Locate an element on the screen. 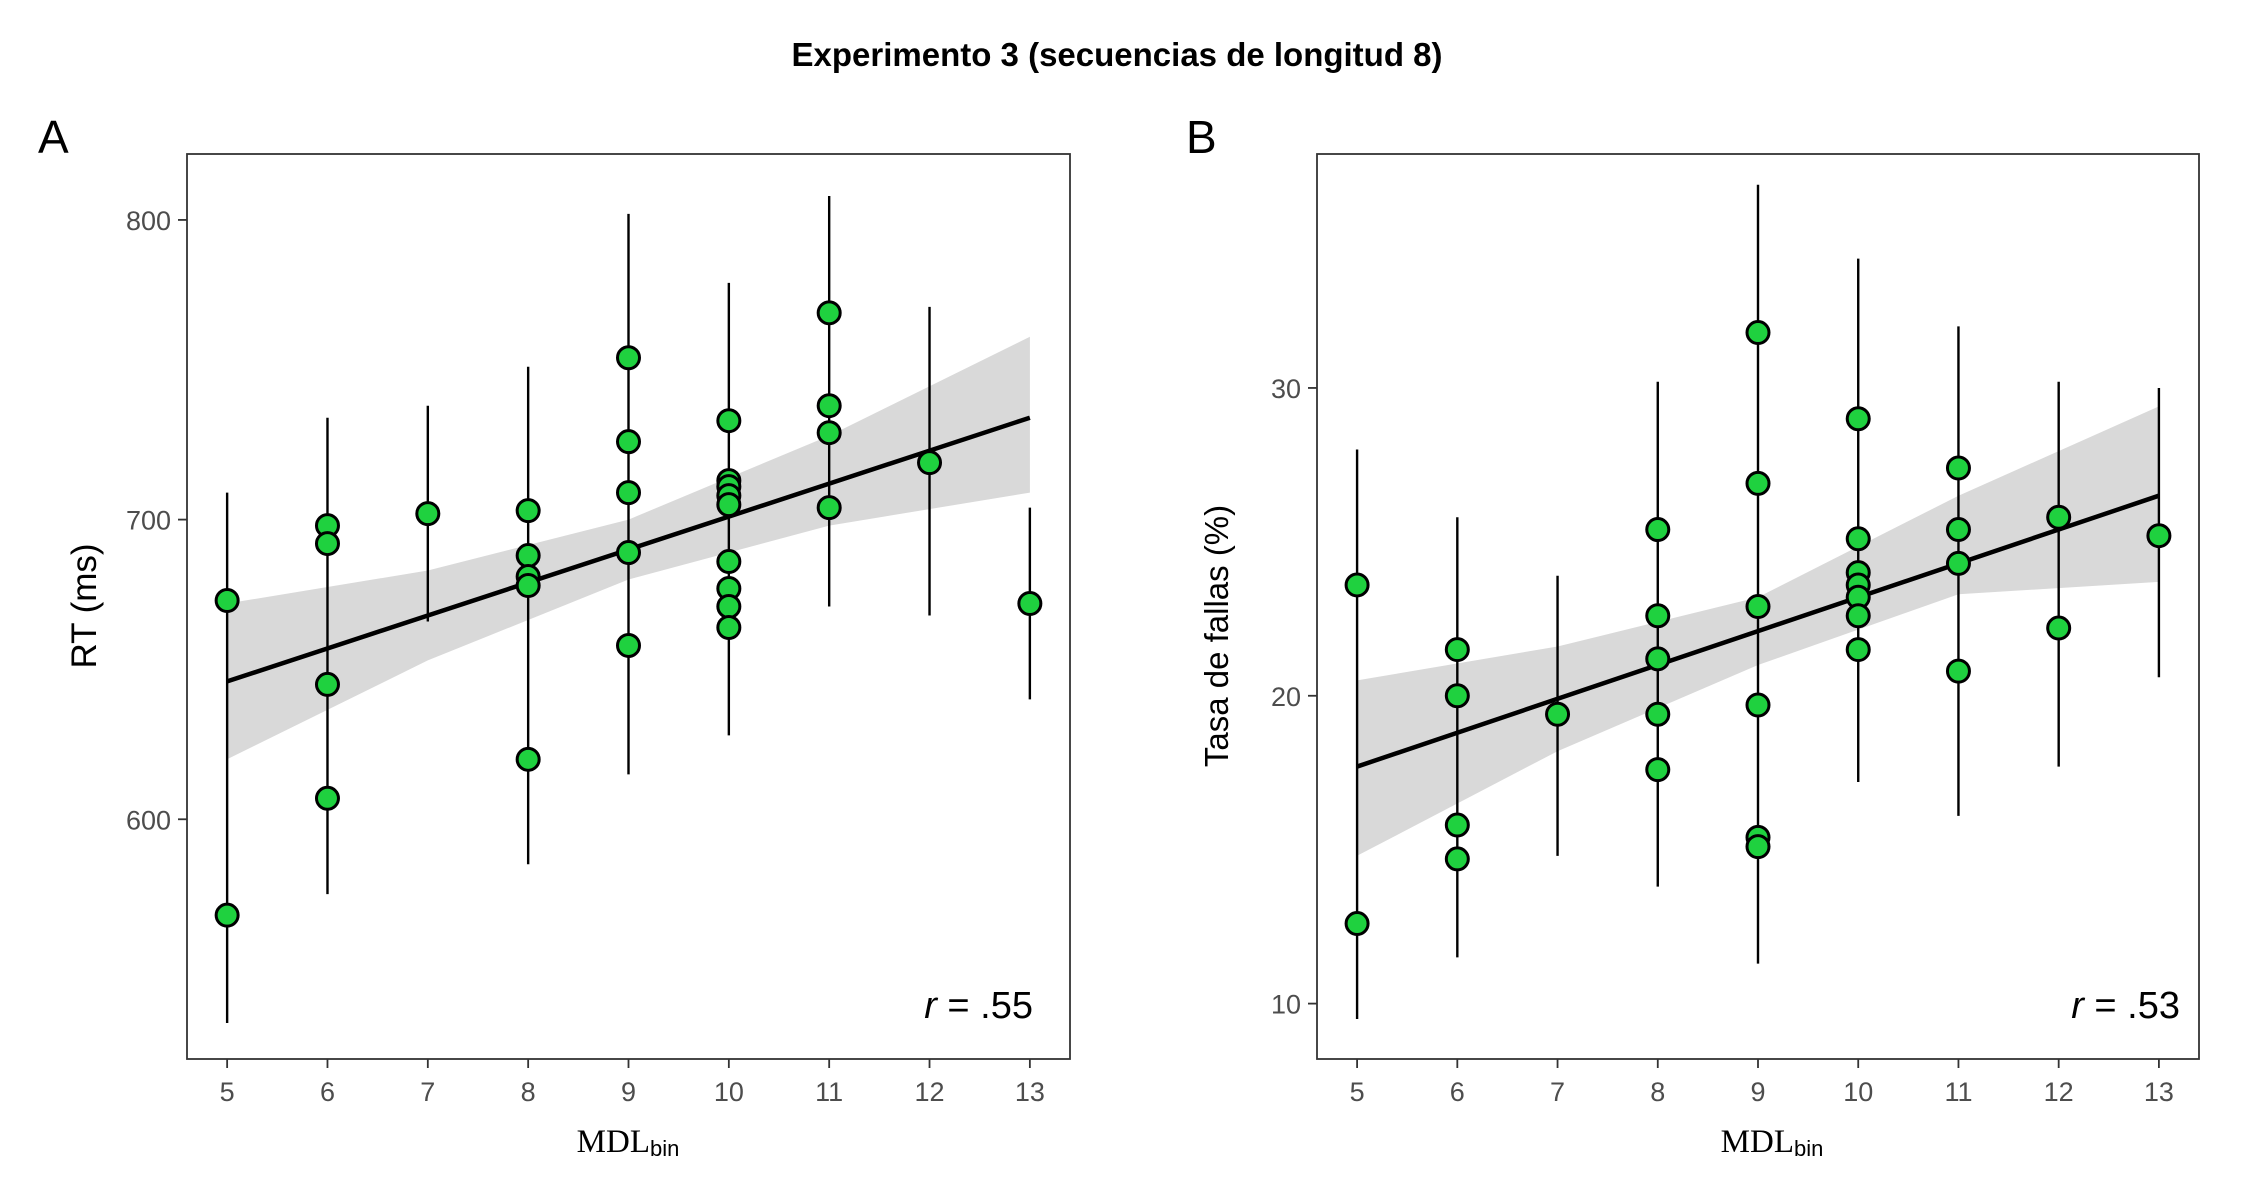 The height and width of the screenshot is (1195, 2249). panel-label: A is located at coordinates (53, 137).